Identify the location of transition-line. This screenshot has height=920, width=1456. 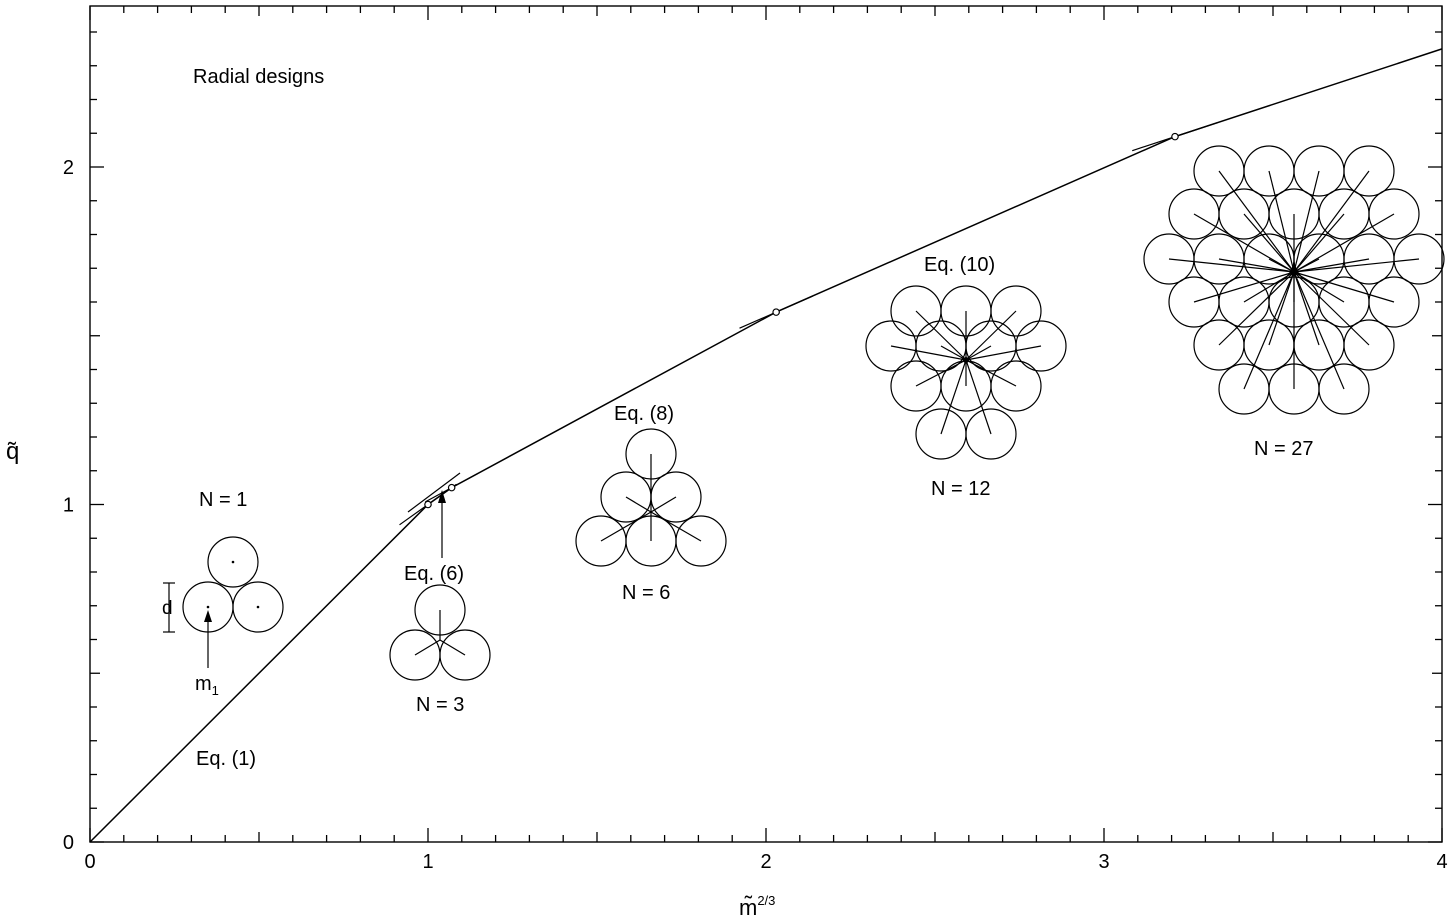
(434, 492).